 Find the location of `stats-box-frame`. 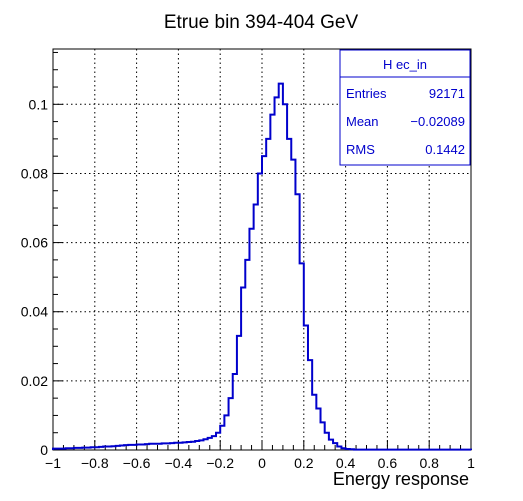

stats-box-frame is located at coordinates (405, 107).